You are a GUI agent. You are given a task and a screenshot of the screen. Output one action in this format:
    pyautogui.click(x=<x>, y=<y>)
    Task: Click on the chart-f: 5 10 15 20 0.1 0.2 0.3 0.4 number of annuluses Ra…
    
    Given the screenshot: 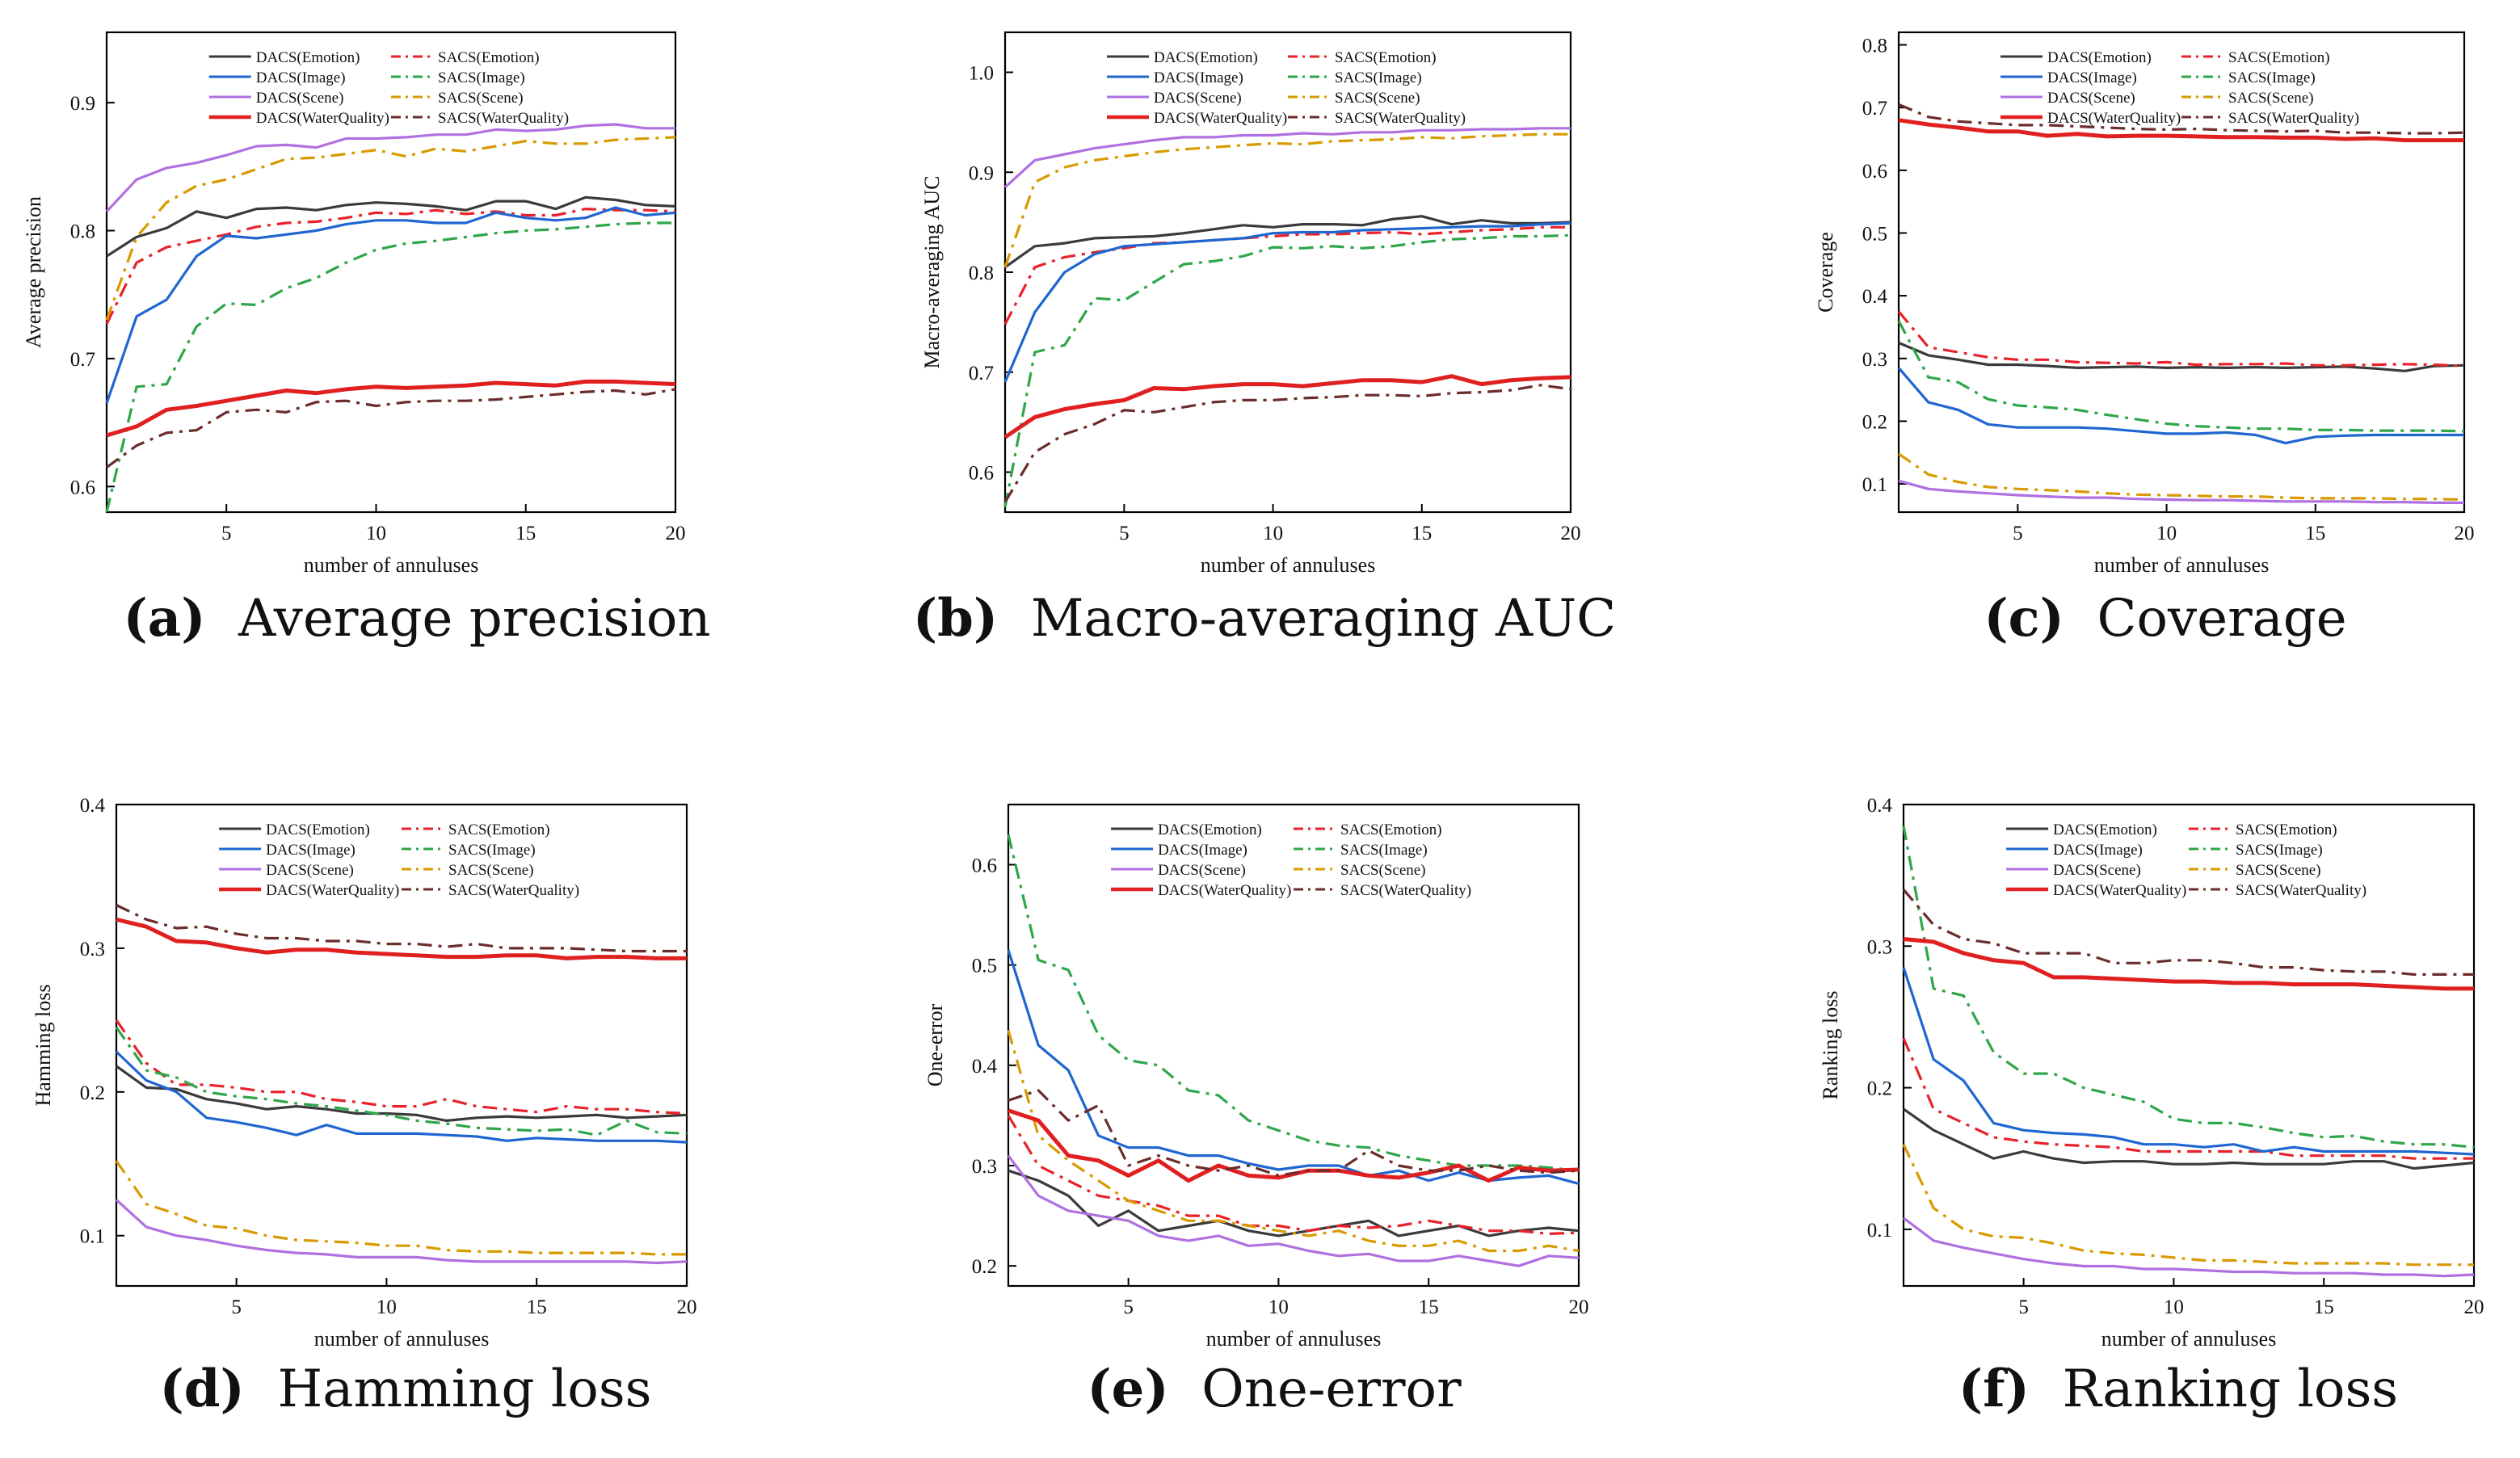 What is the action you would take?
    pyautogui.click(x=2151, y=1073)
    